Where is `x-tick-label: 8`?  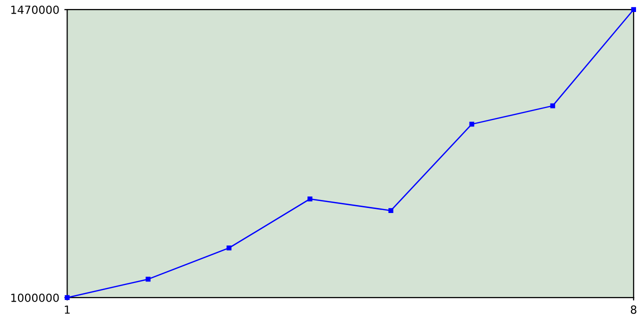
x-tick-label: 8 is located at coordinates (633, 309).